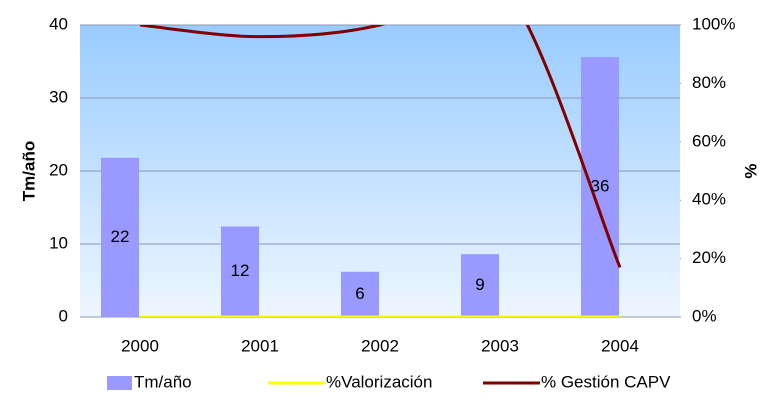  Describe the element at coordinates (163, 381) in the screenshot. I see `legend-label: Tm/año` at that location.